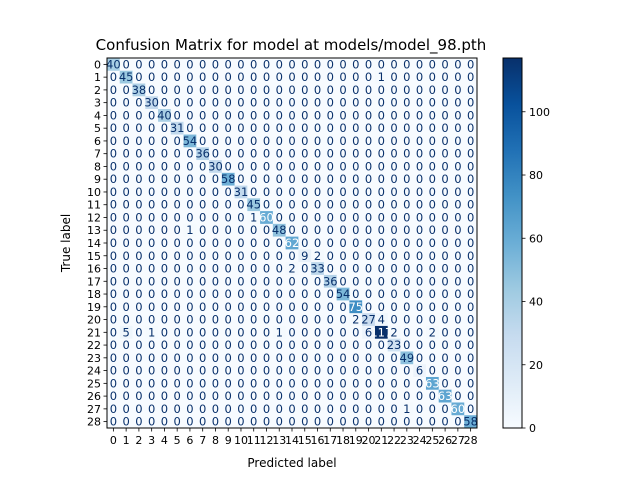  Describe the element at coordinates (94, 230) in the screenshot. I see `y-tick-label: 13` at that location.